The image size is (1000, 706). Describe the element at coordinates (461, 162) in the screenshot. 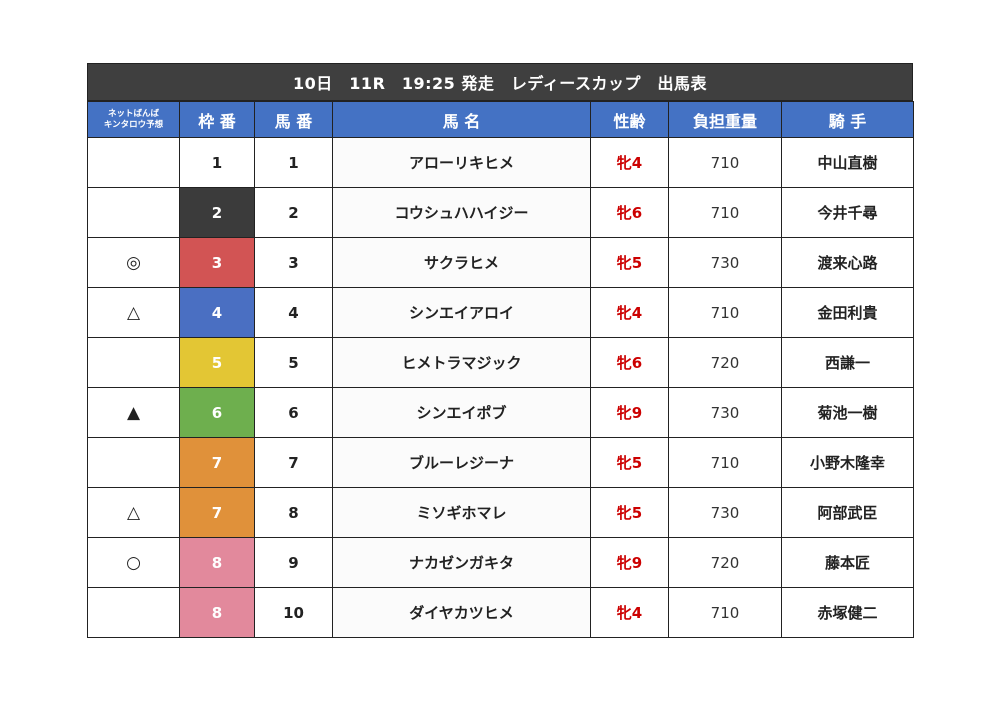

I see `horse-name: アローリキヒメ` at that location.